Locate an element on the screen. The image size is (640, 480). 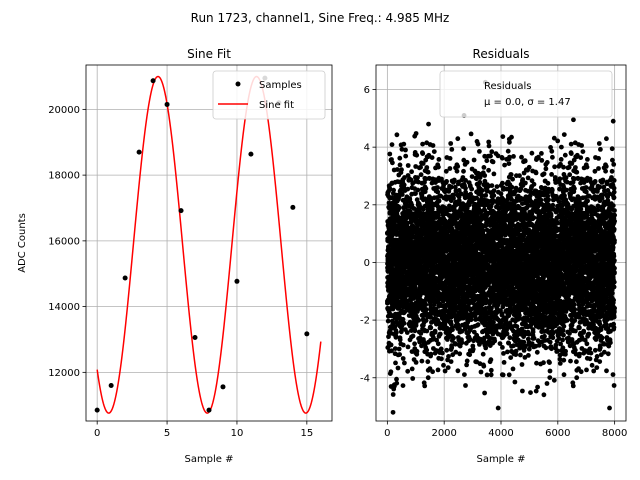
sine-fit-y-tick-label: 18000 is located at coordinates (64, 176).